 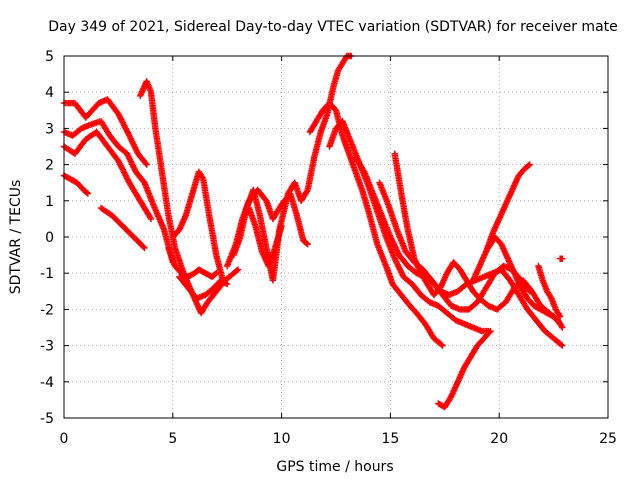 I want to click on y-tick-label: 1, so click(x=49, y=202).